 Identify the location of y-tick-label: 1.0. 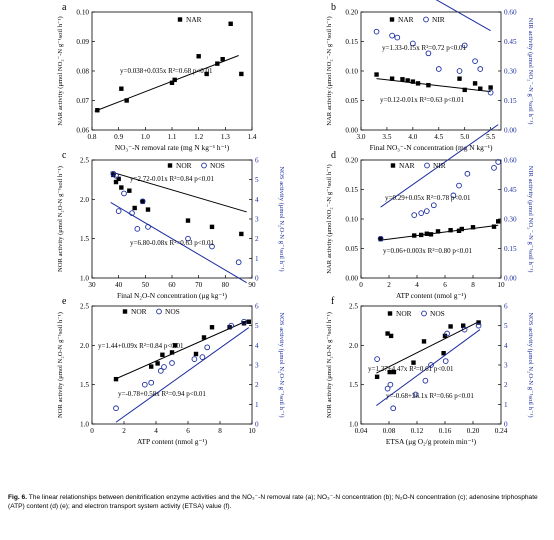
(353, 425).